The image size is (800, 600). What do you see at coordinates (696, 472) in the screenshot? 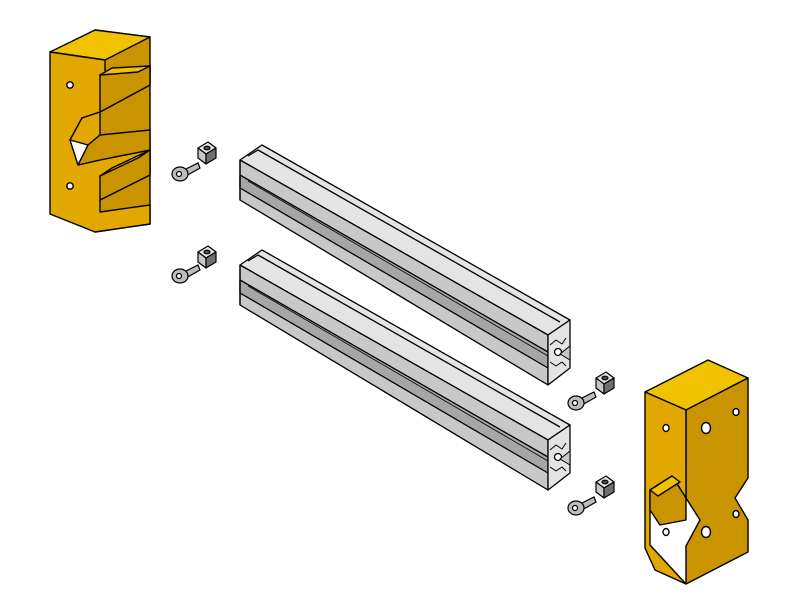
I see `right-bracket` at bounding box center [696, 472].